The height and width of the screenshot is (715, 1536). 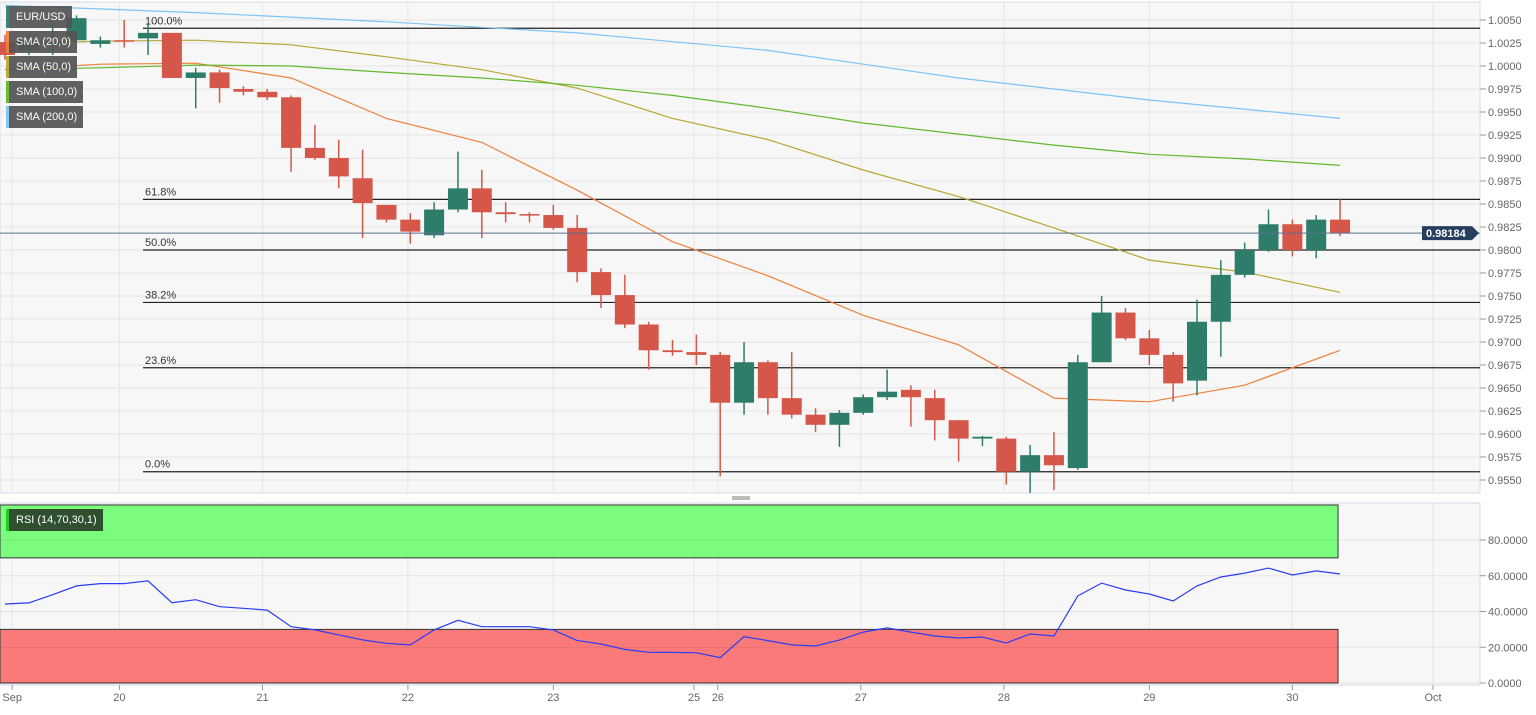 What do you see at coordinates (39, 17) in the screenshot?
I see `legend-symbol: EUR/USD` at bounding box center [39, 17].